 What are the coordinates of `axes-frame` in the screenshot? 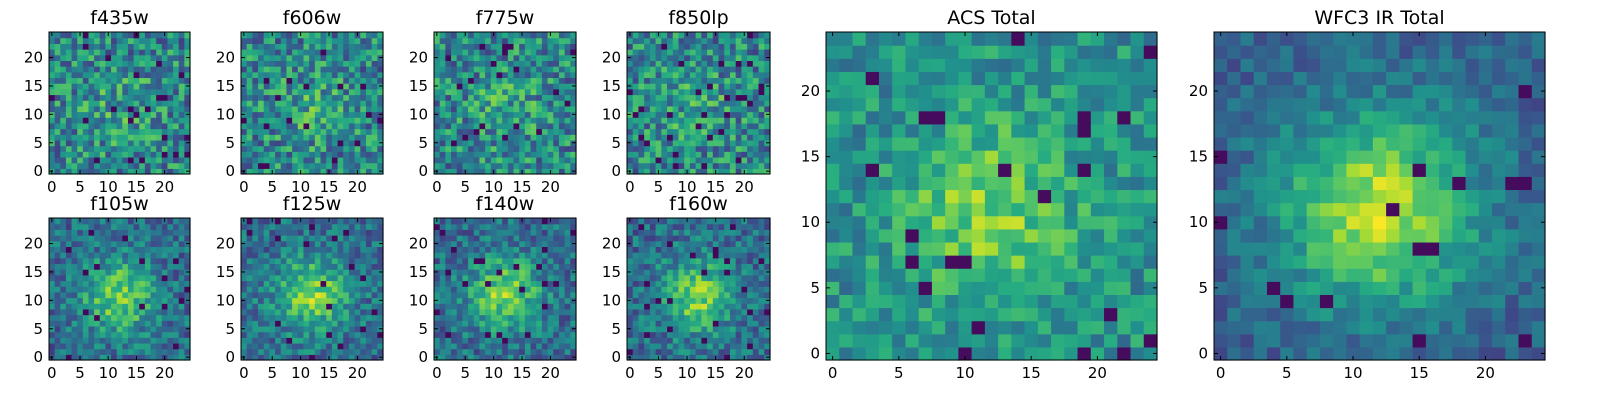 It's located at (698, 103).